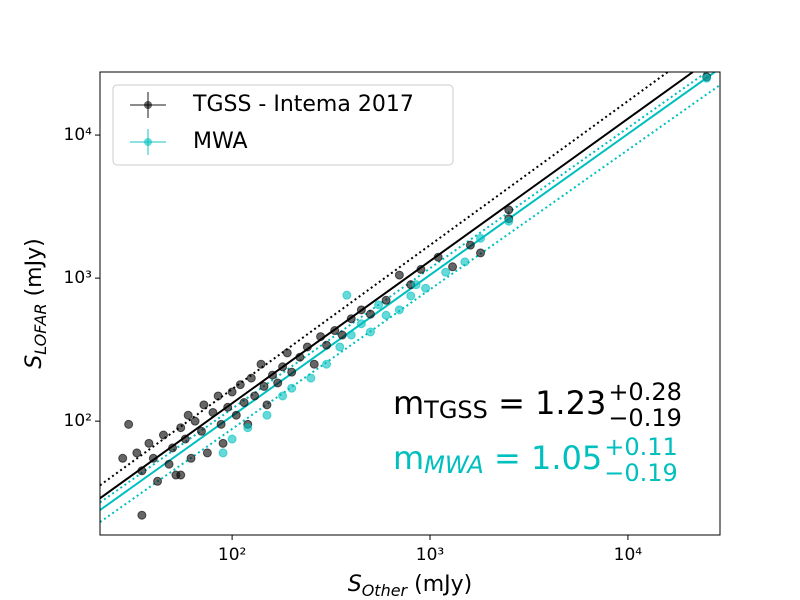  What do you see at coordinates (40, 328) in the screenshot?
I see `axis-subscript: LOFAR` at bounding box center [40, 328].